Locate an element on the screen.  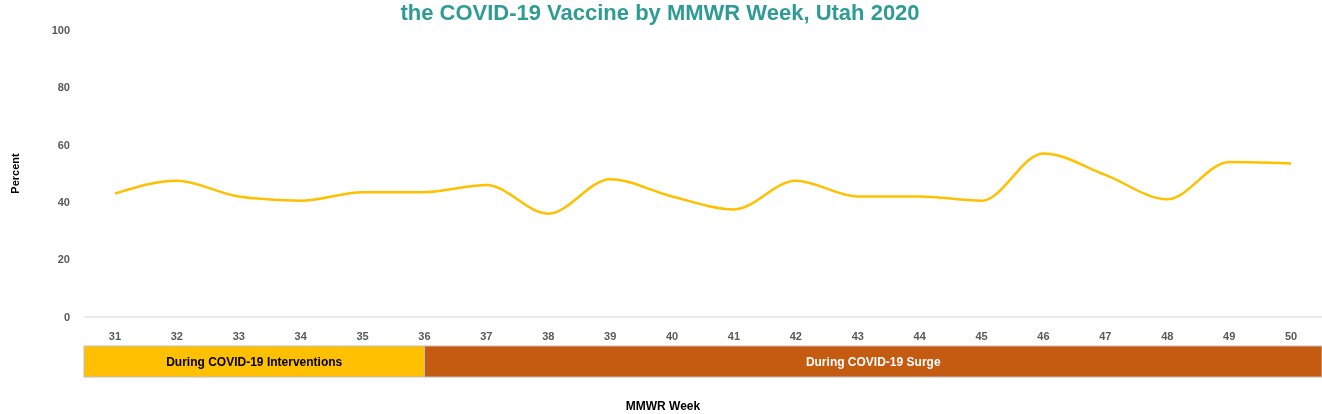
text: During COVID-19 Interventions is located at coordinates (254, 362).